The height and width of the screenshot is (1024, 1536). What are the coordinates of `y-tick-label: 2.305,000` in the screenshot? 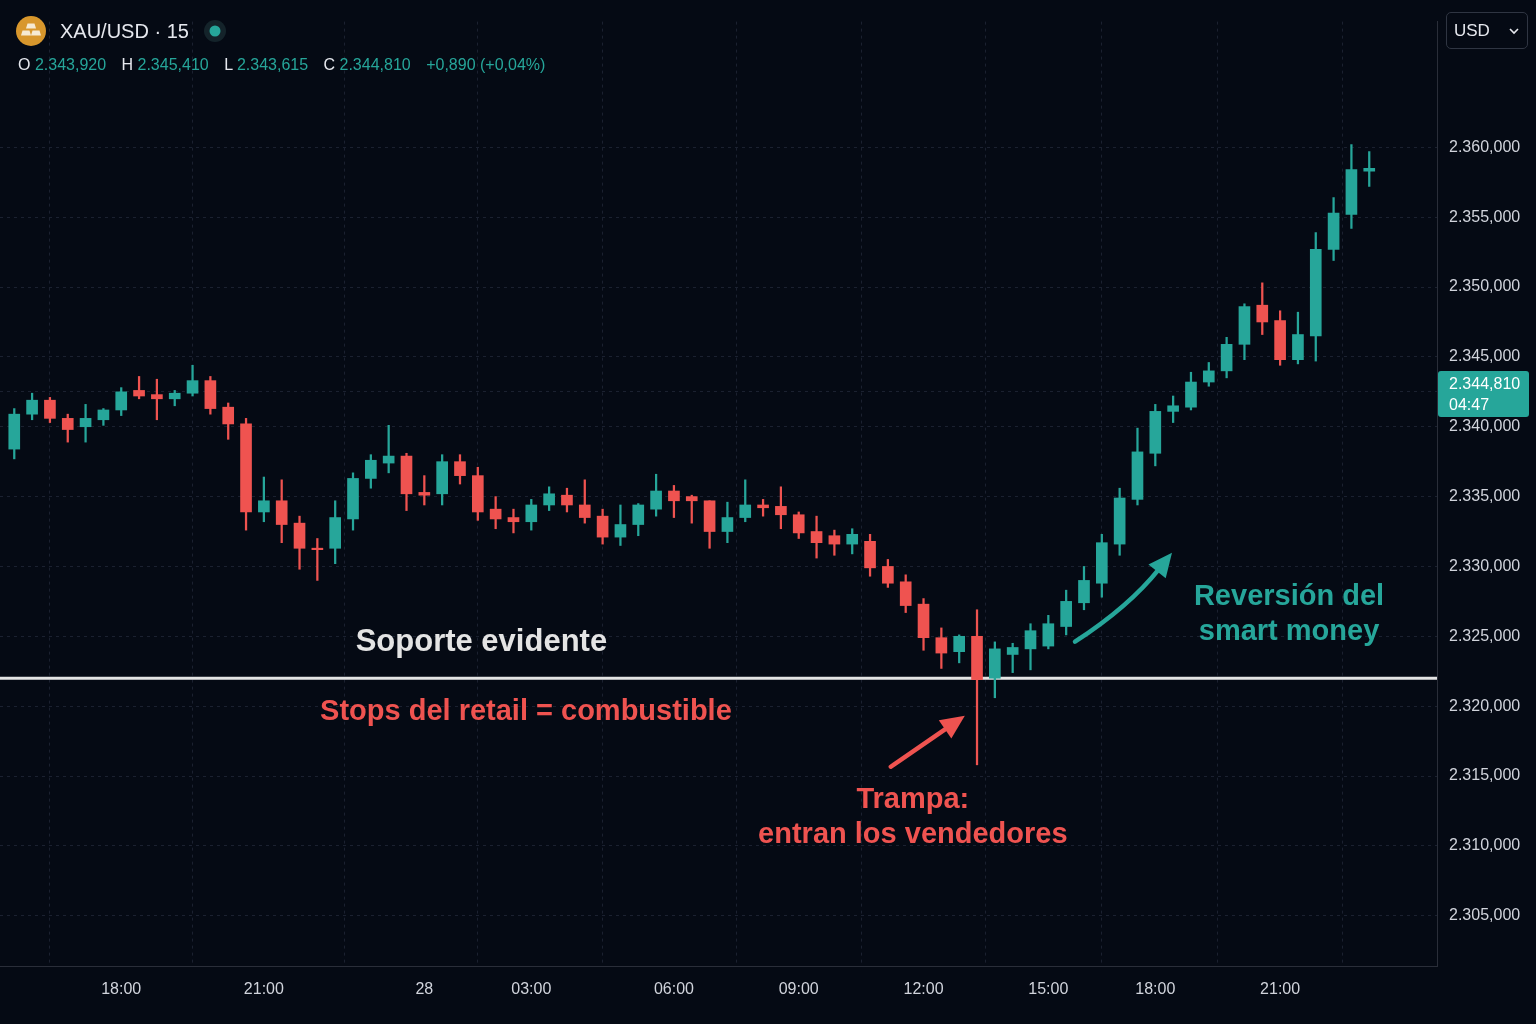 It's located at (1485, 915).